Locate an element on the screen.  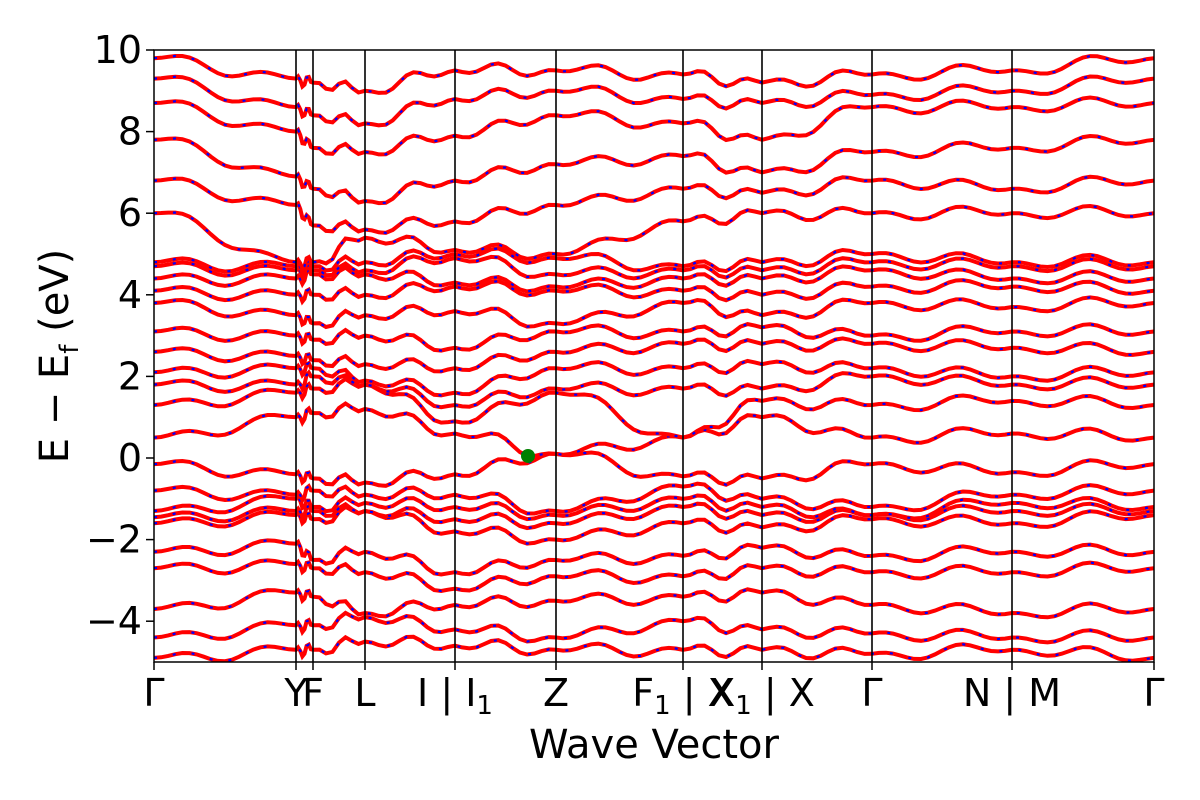
band-c4-dashed is located at coordinates (654, 378).